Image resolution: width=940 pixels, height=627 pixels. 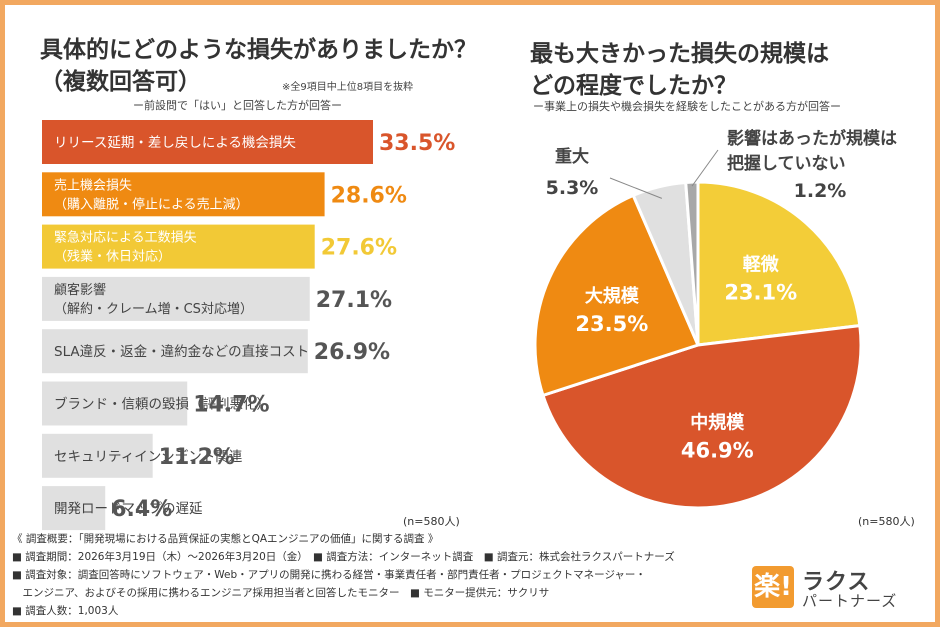 I want to click on bar-value-label: 27.6%, so click(x=359, y=248).